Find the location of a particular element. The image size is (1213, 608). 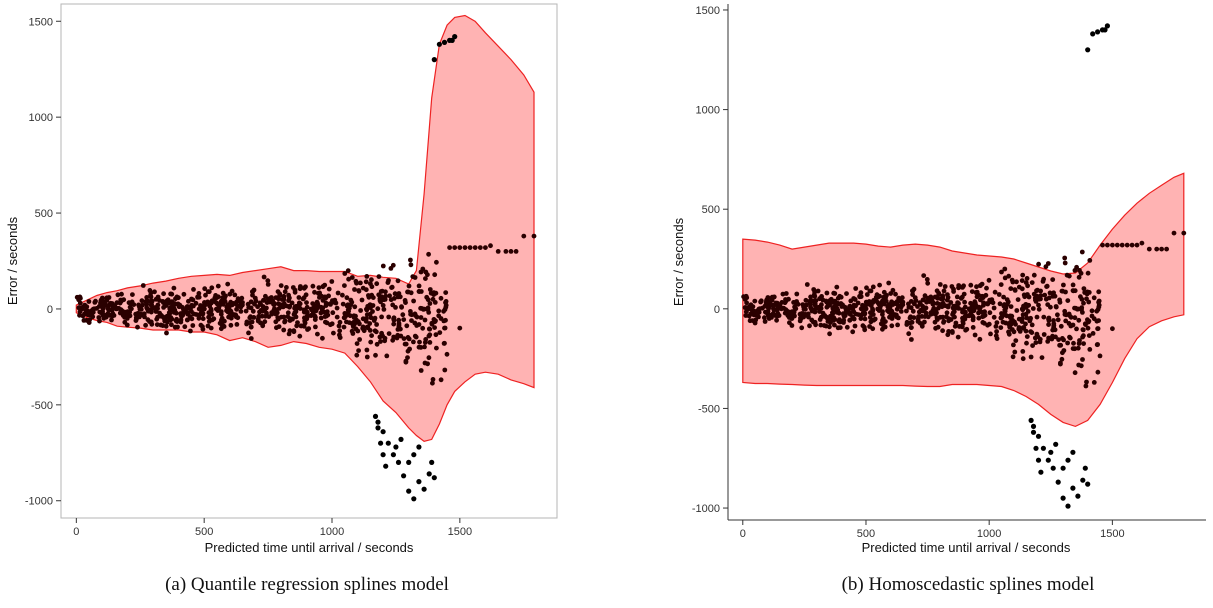

chart-a-y-axis-label: Error / seconds is located at coordinates (12, 260).